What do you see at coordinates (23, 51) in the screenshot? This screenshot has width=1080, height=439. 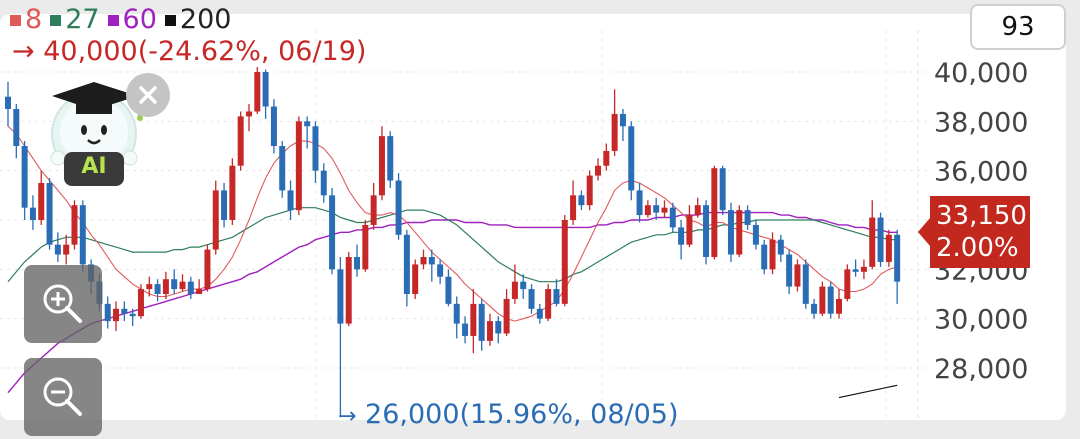 I see `max-arrow-icon: →` at bounding box center [23, 51].